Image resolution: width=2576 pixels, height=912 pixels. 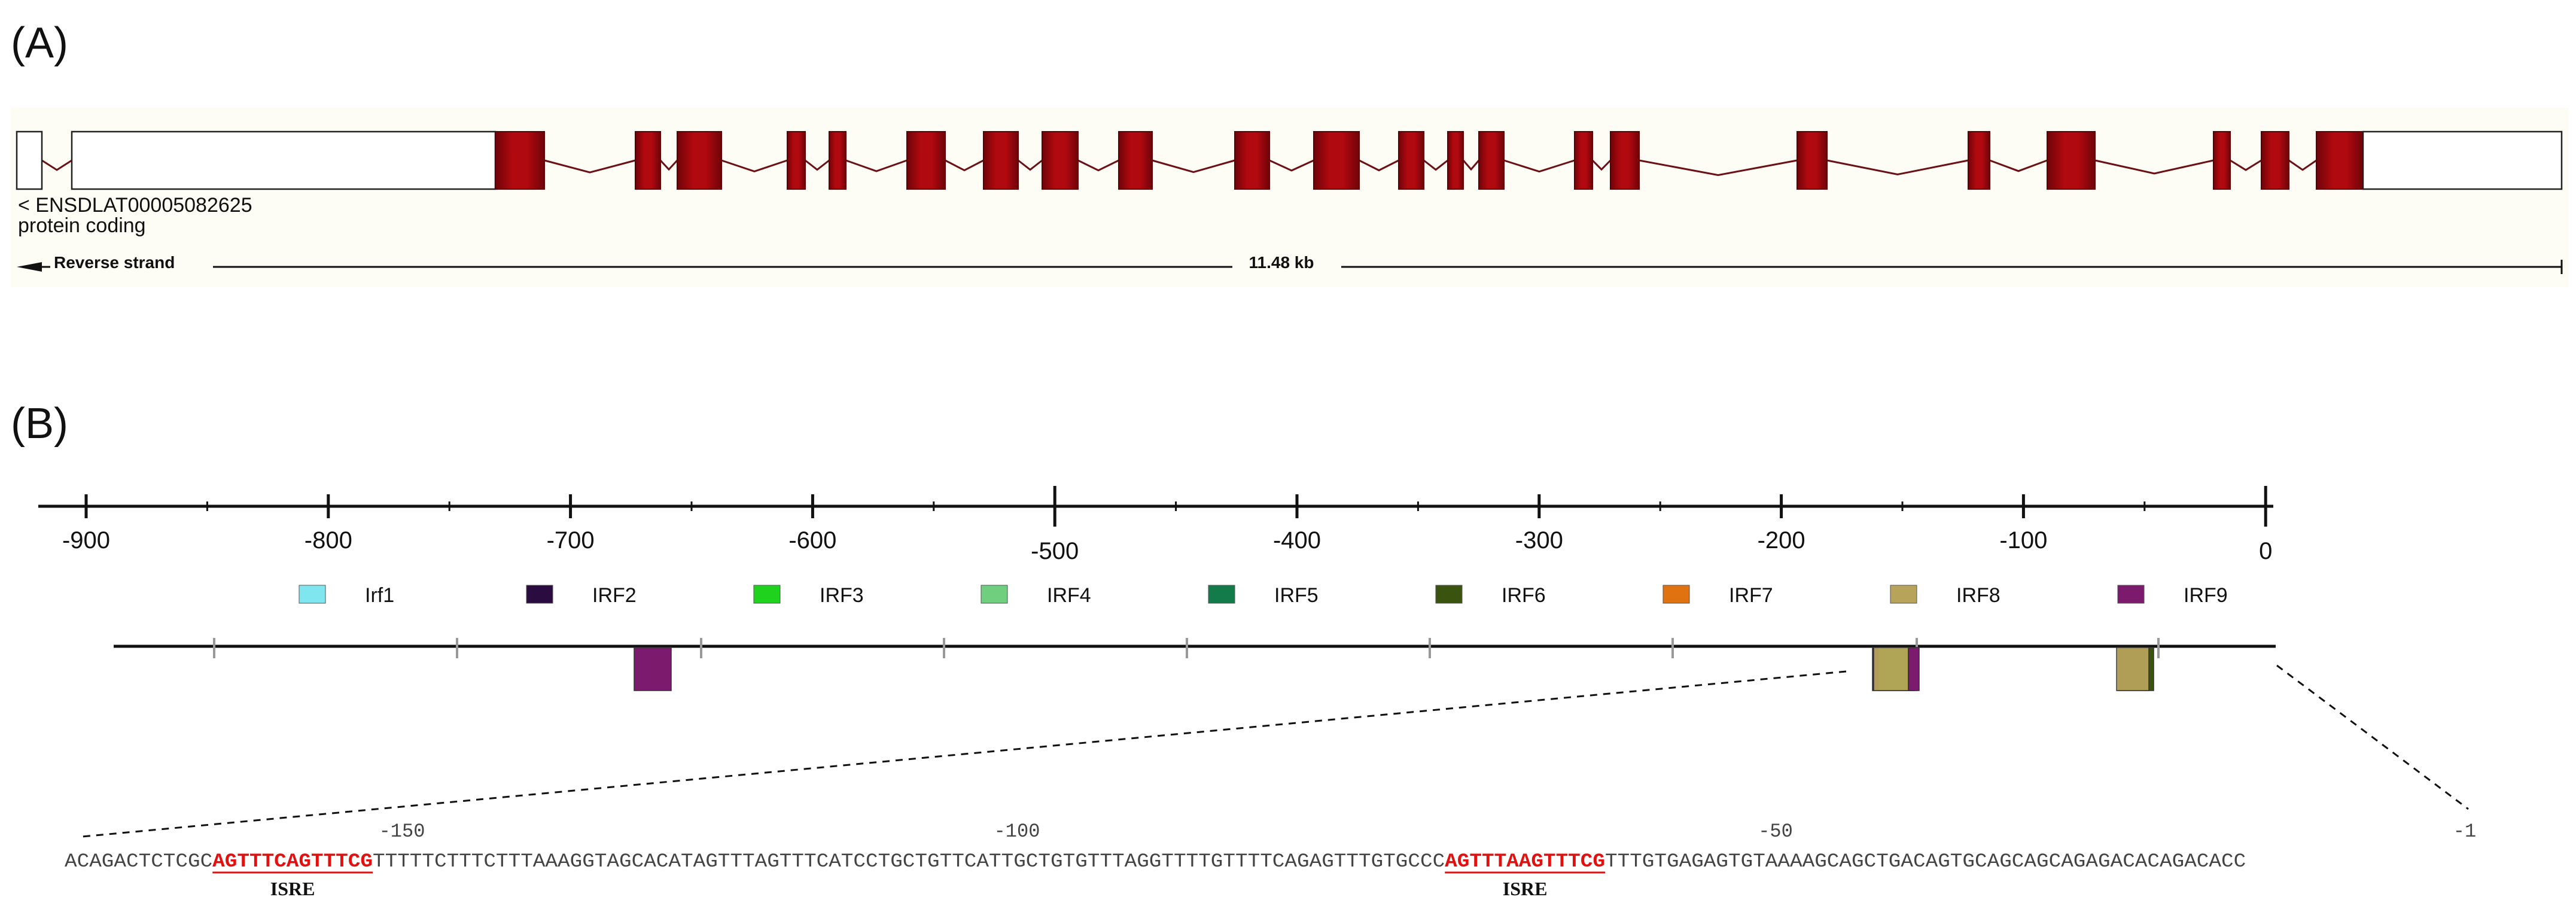 What do you see at coordinates (1263, 595) in the screenshot?
I see `irf-legend: Irf1 IRF2 IRF3 IRF4 IRF5 IRF6 IRF7 IRF8 IRF9` at bounding box center [1263, 595].